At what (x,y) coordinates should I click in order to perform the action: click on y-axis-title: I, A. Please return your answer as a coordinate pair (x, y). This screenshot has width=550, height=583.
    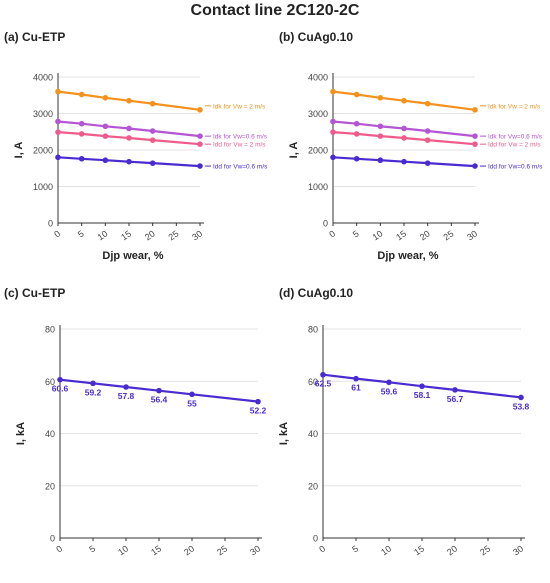
    Looking at the image, I should click on (19, 150).